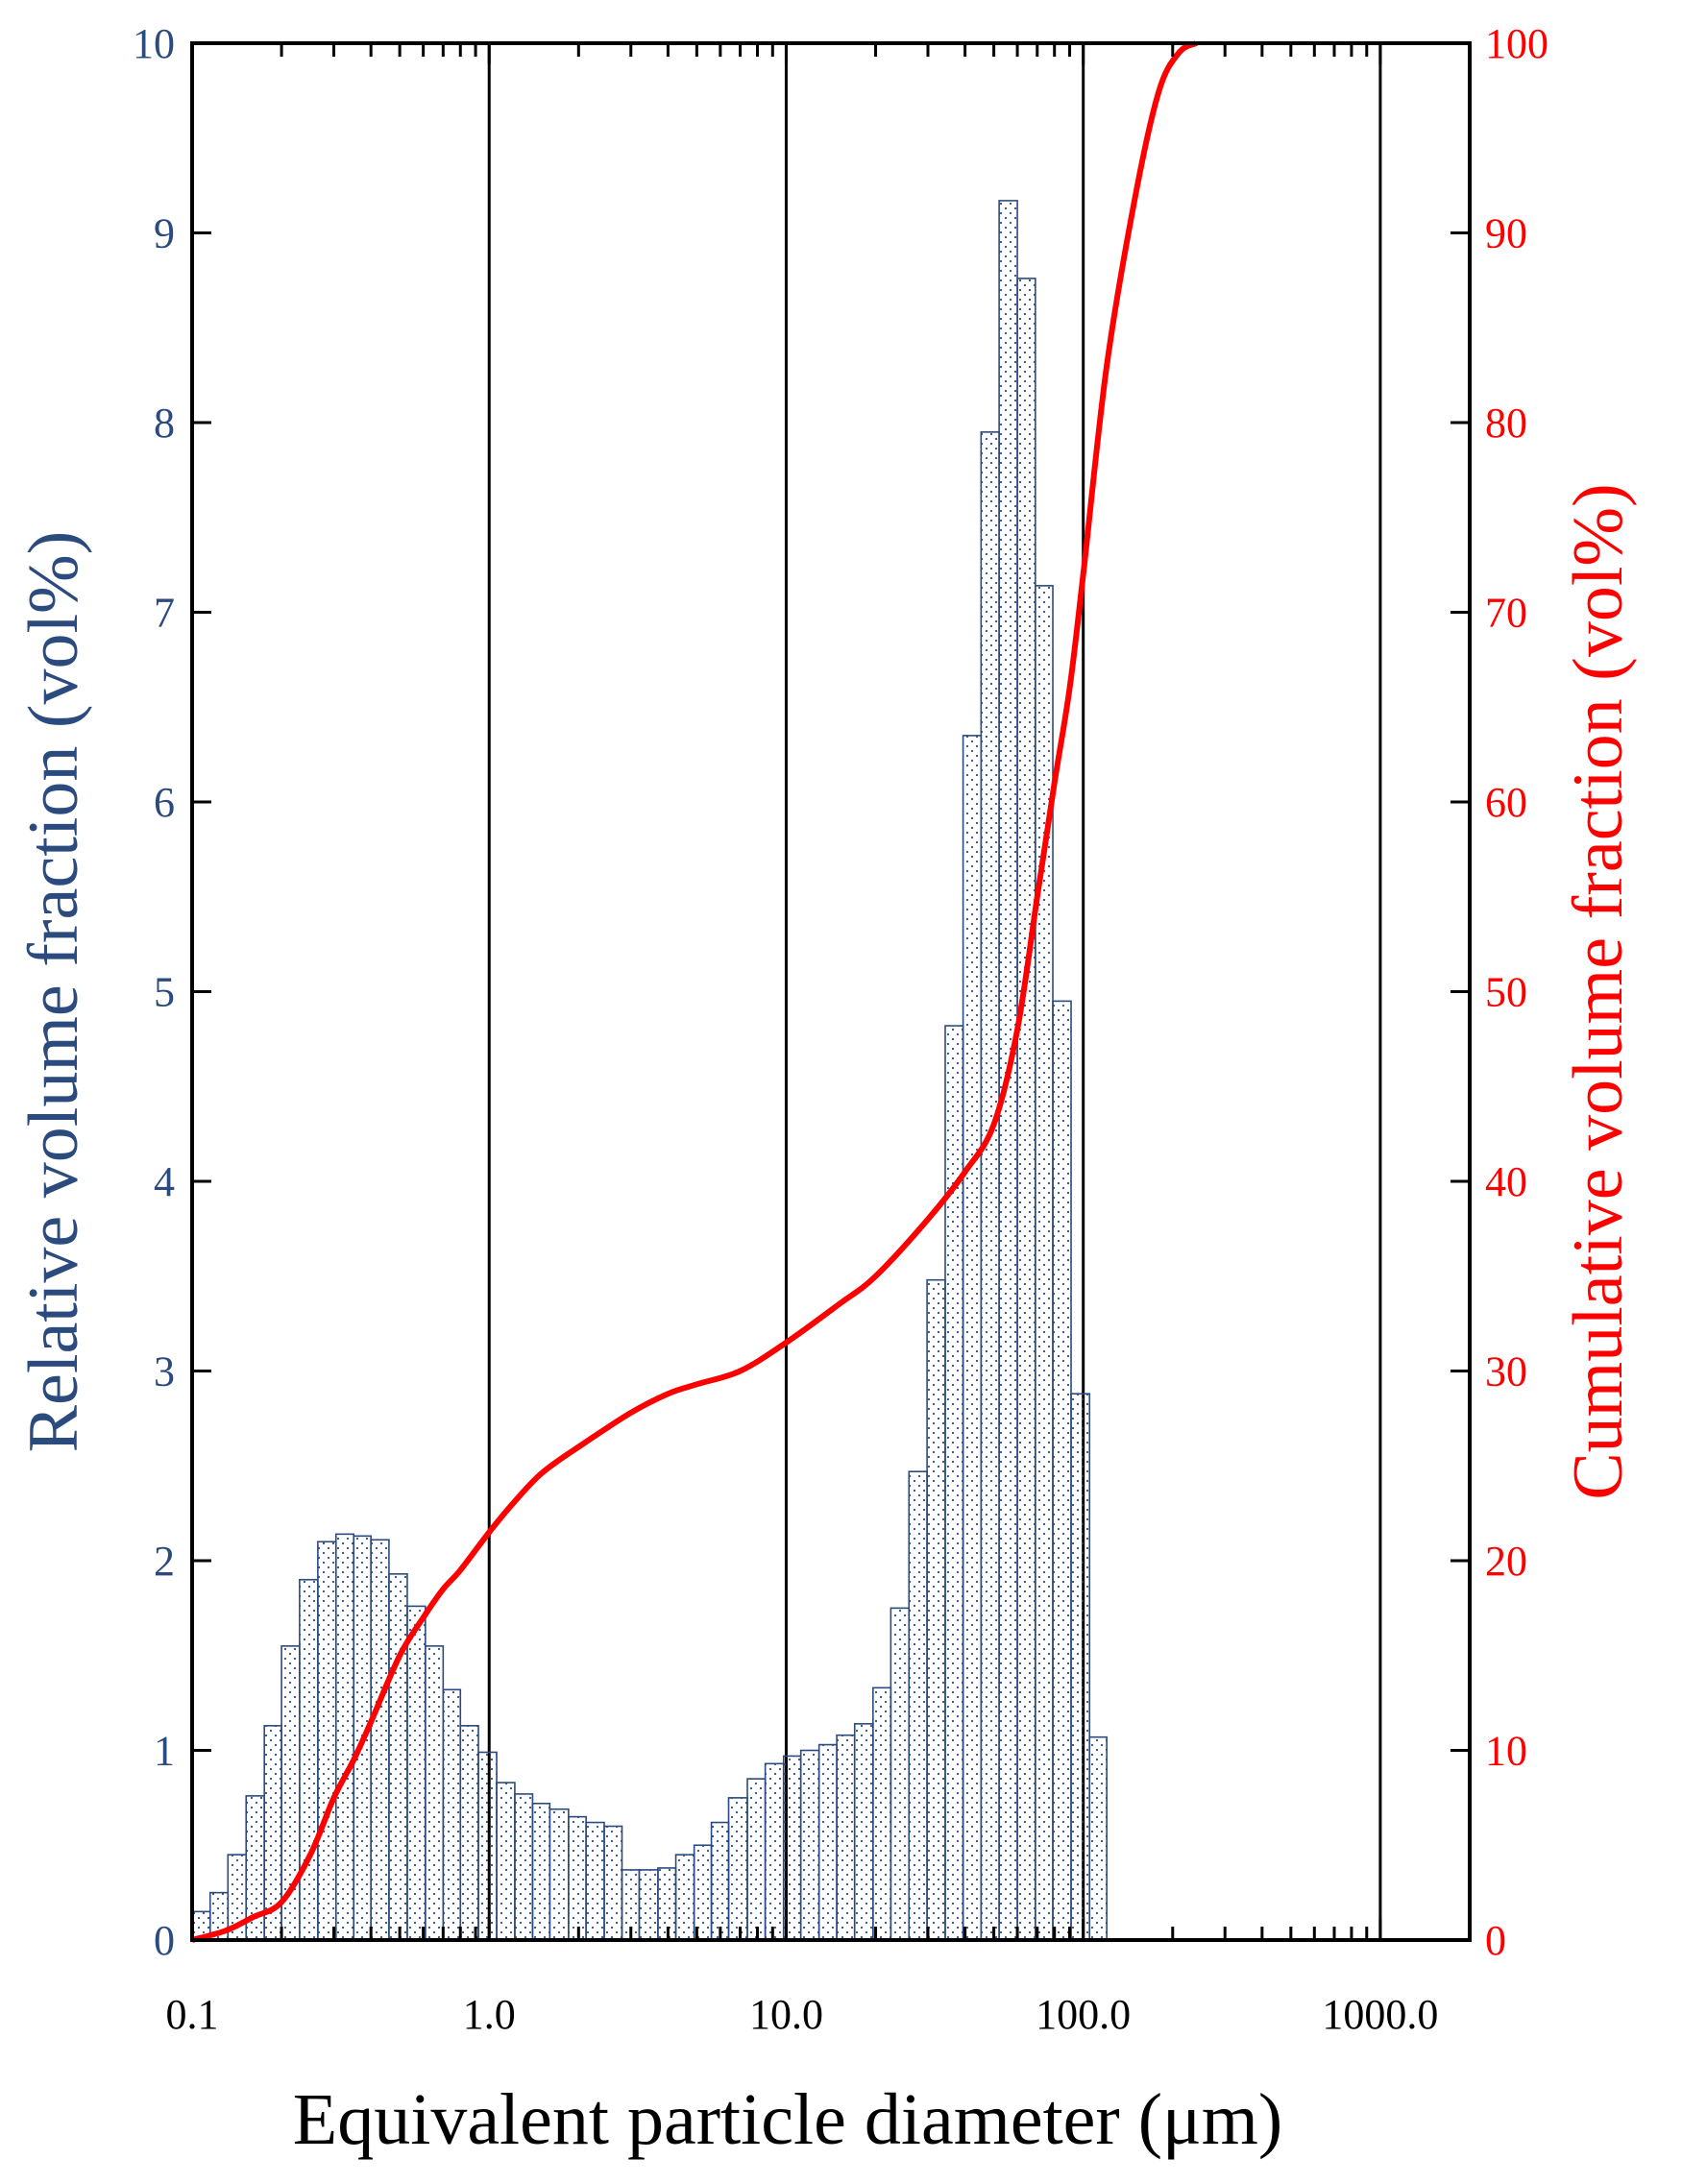 The width and height of the screenshot is (1682, 2184). I want to click on x-tick-label: 1.0, so click(490, 2015).